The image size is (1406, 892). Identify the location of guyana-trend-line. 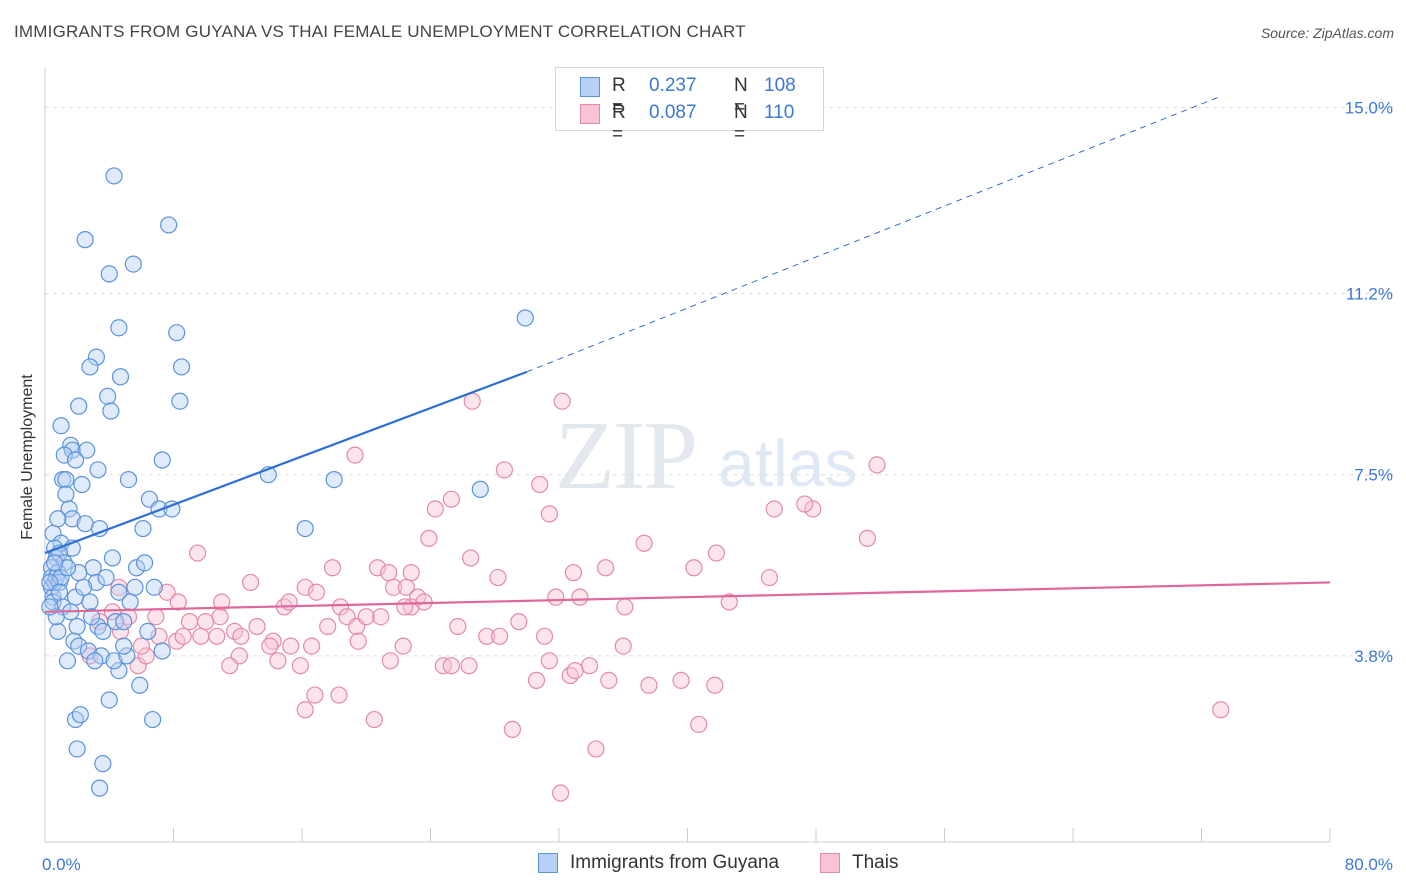
(286, 462).